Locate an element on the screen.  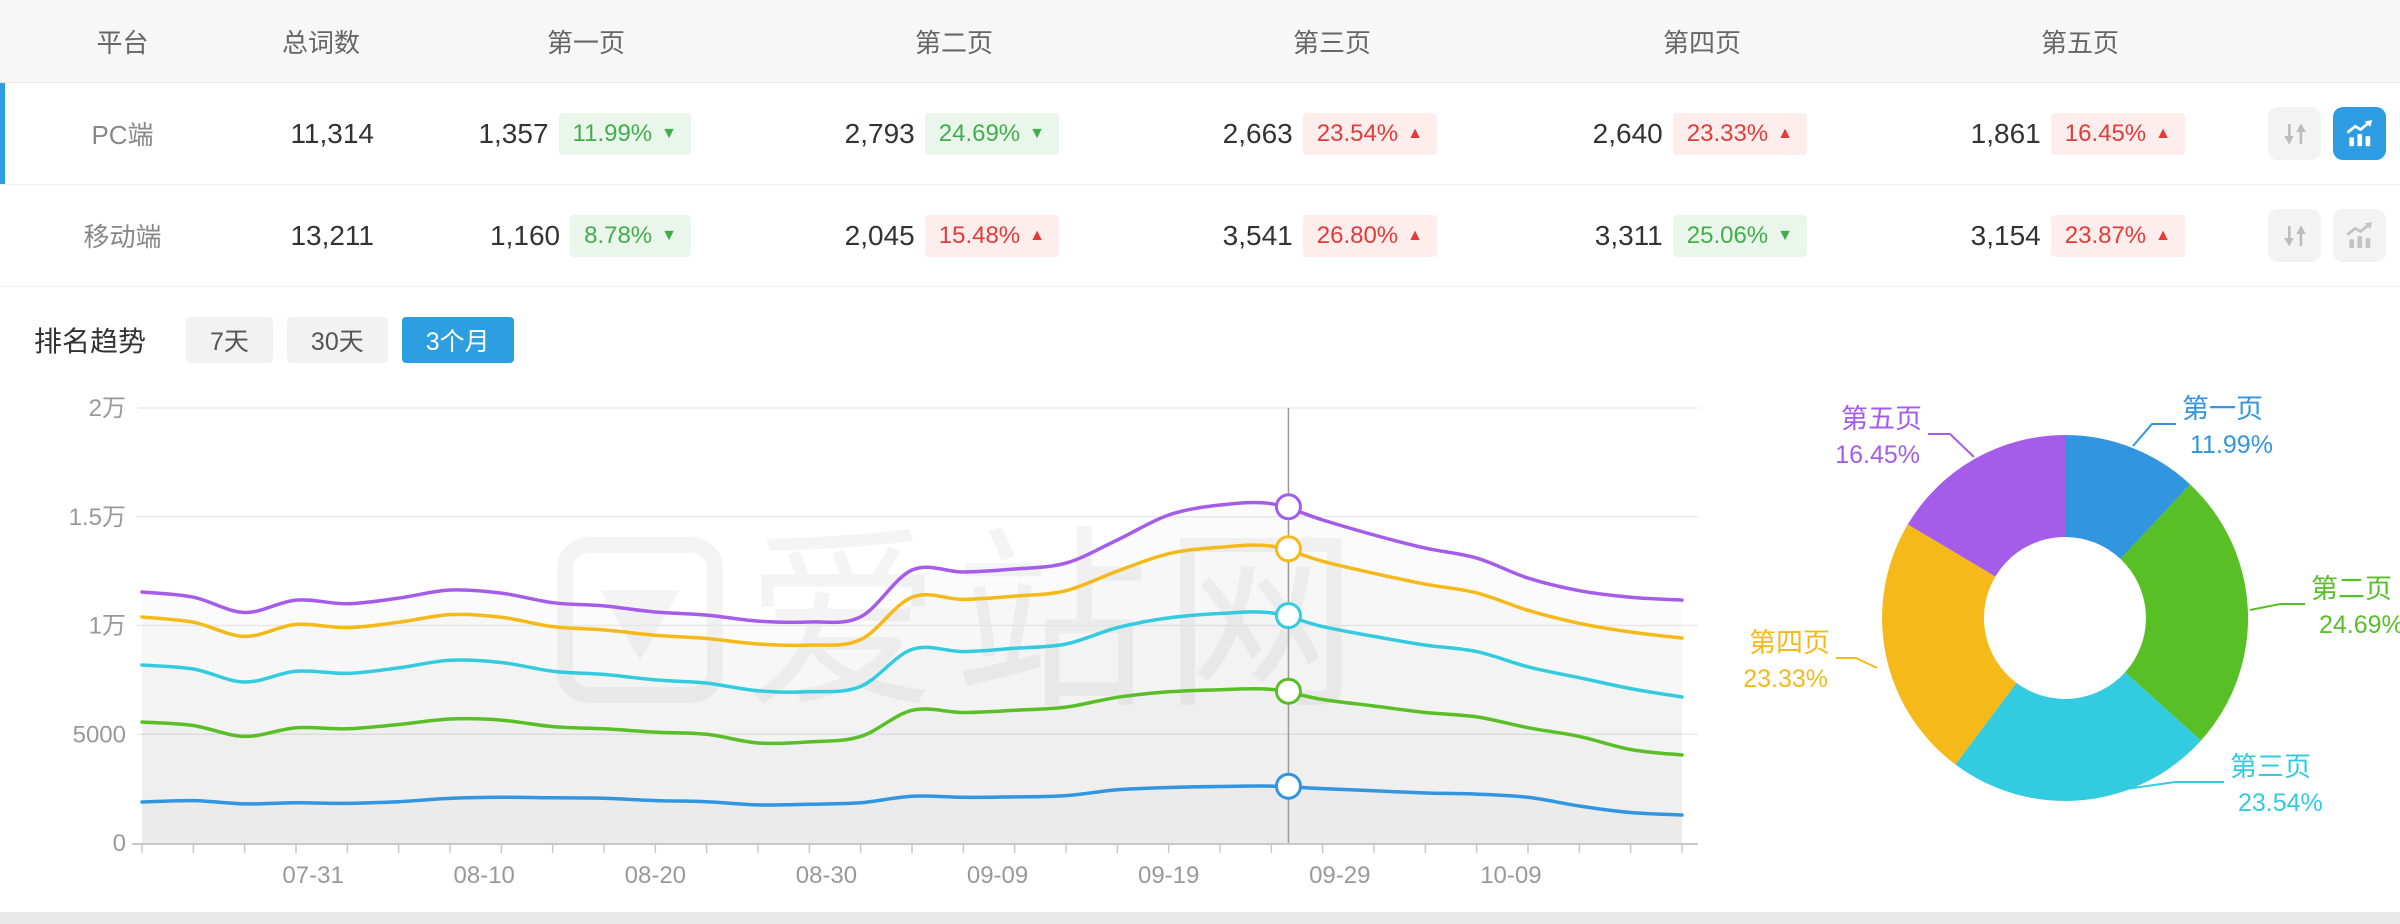
x-axis-label: 08-30 is located at coordinates (826, 875).